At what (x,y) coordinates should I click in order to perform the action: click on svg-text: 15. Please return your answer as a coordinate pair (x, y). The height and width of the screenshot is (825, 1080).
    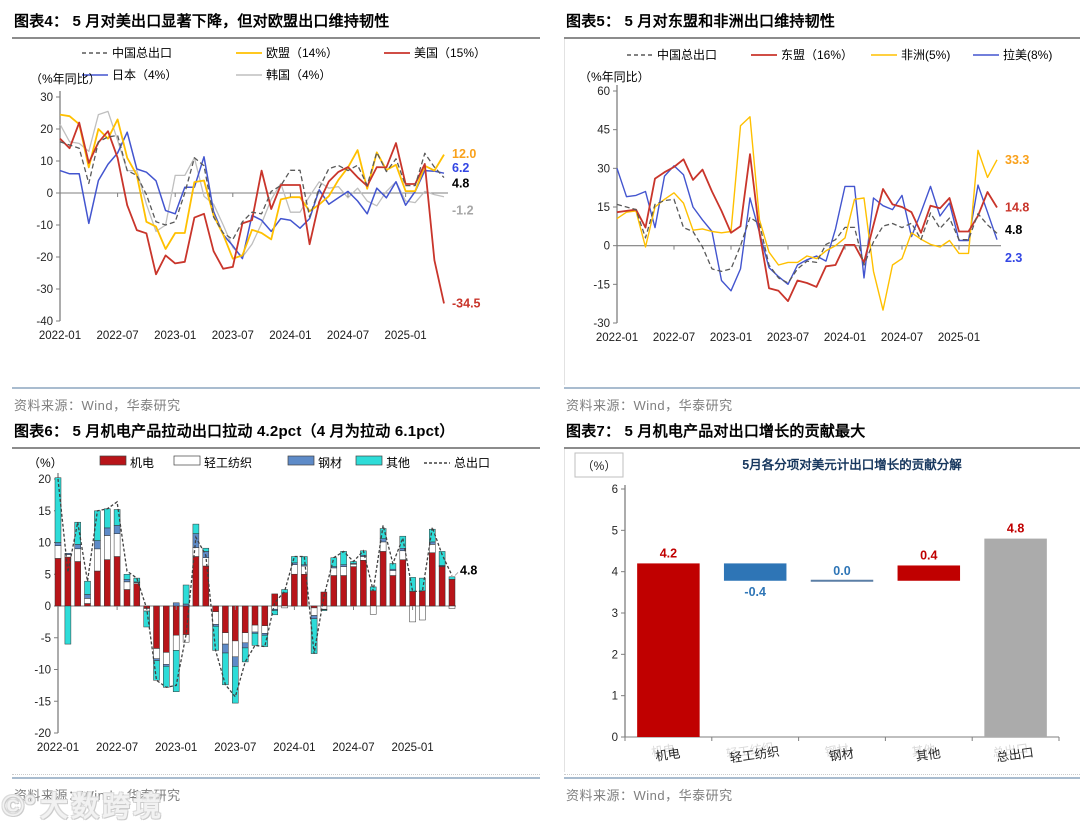
    Looking at the image, I should click on (44, 512).